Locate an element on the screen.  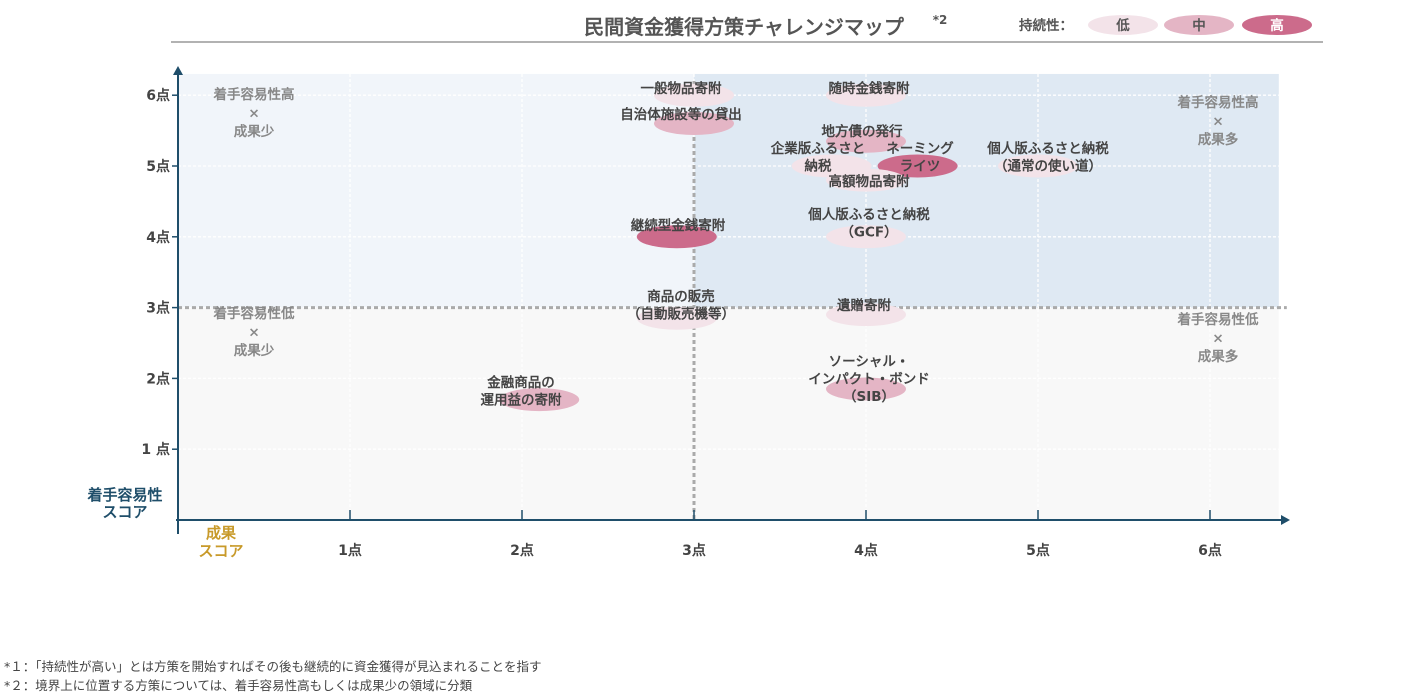
x-tick-label: 1点 is located at coordinates (350, 550).